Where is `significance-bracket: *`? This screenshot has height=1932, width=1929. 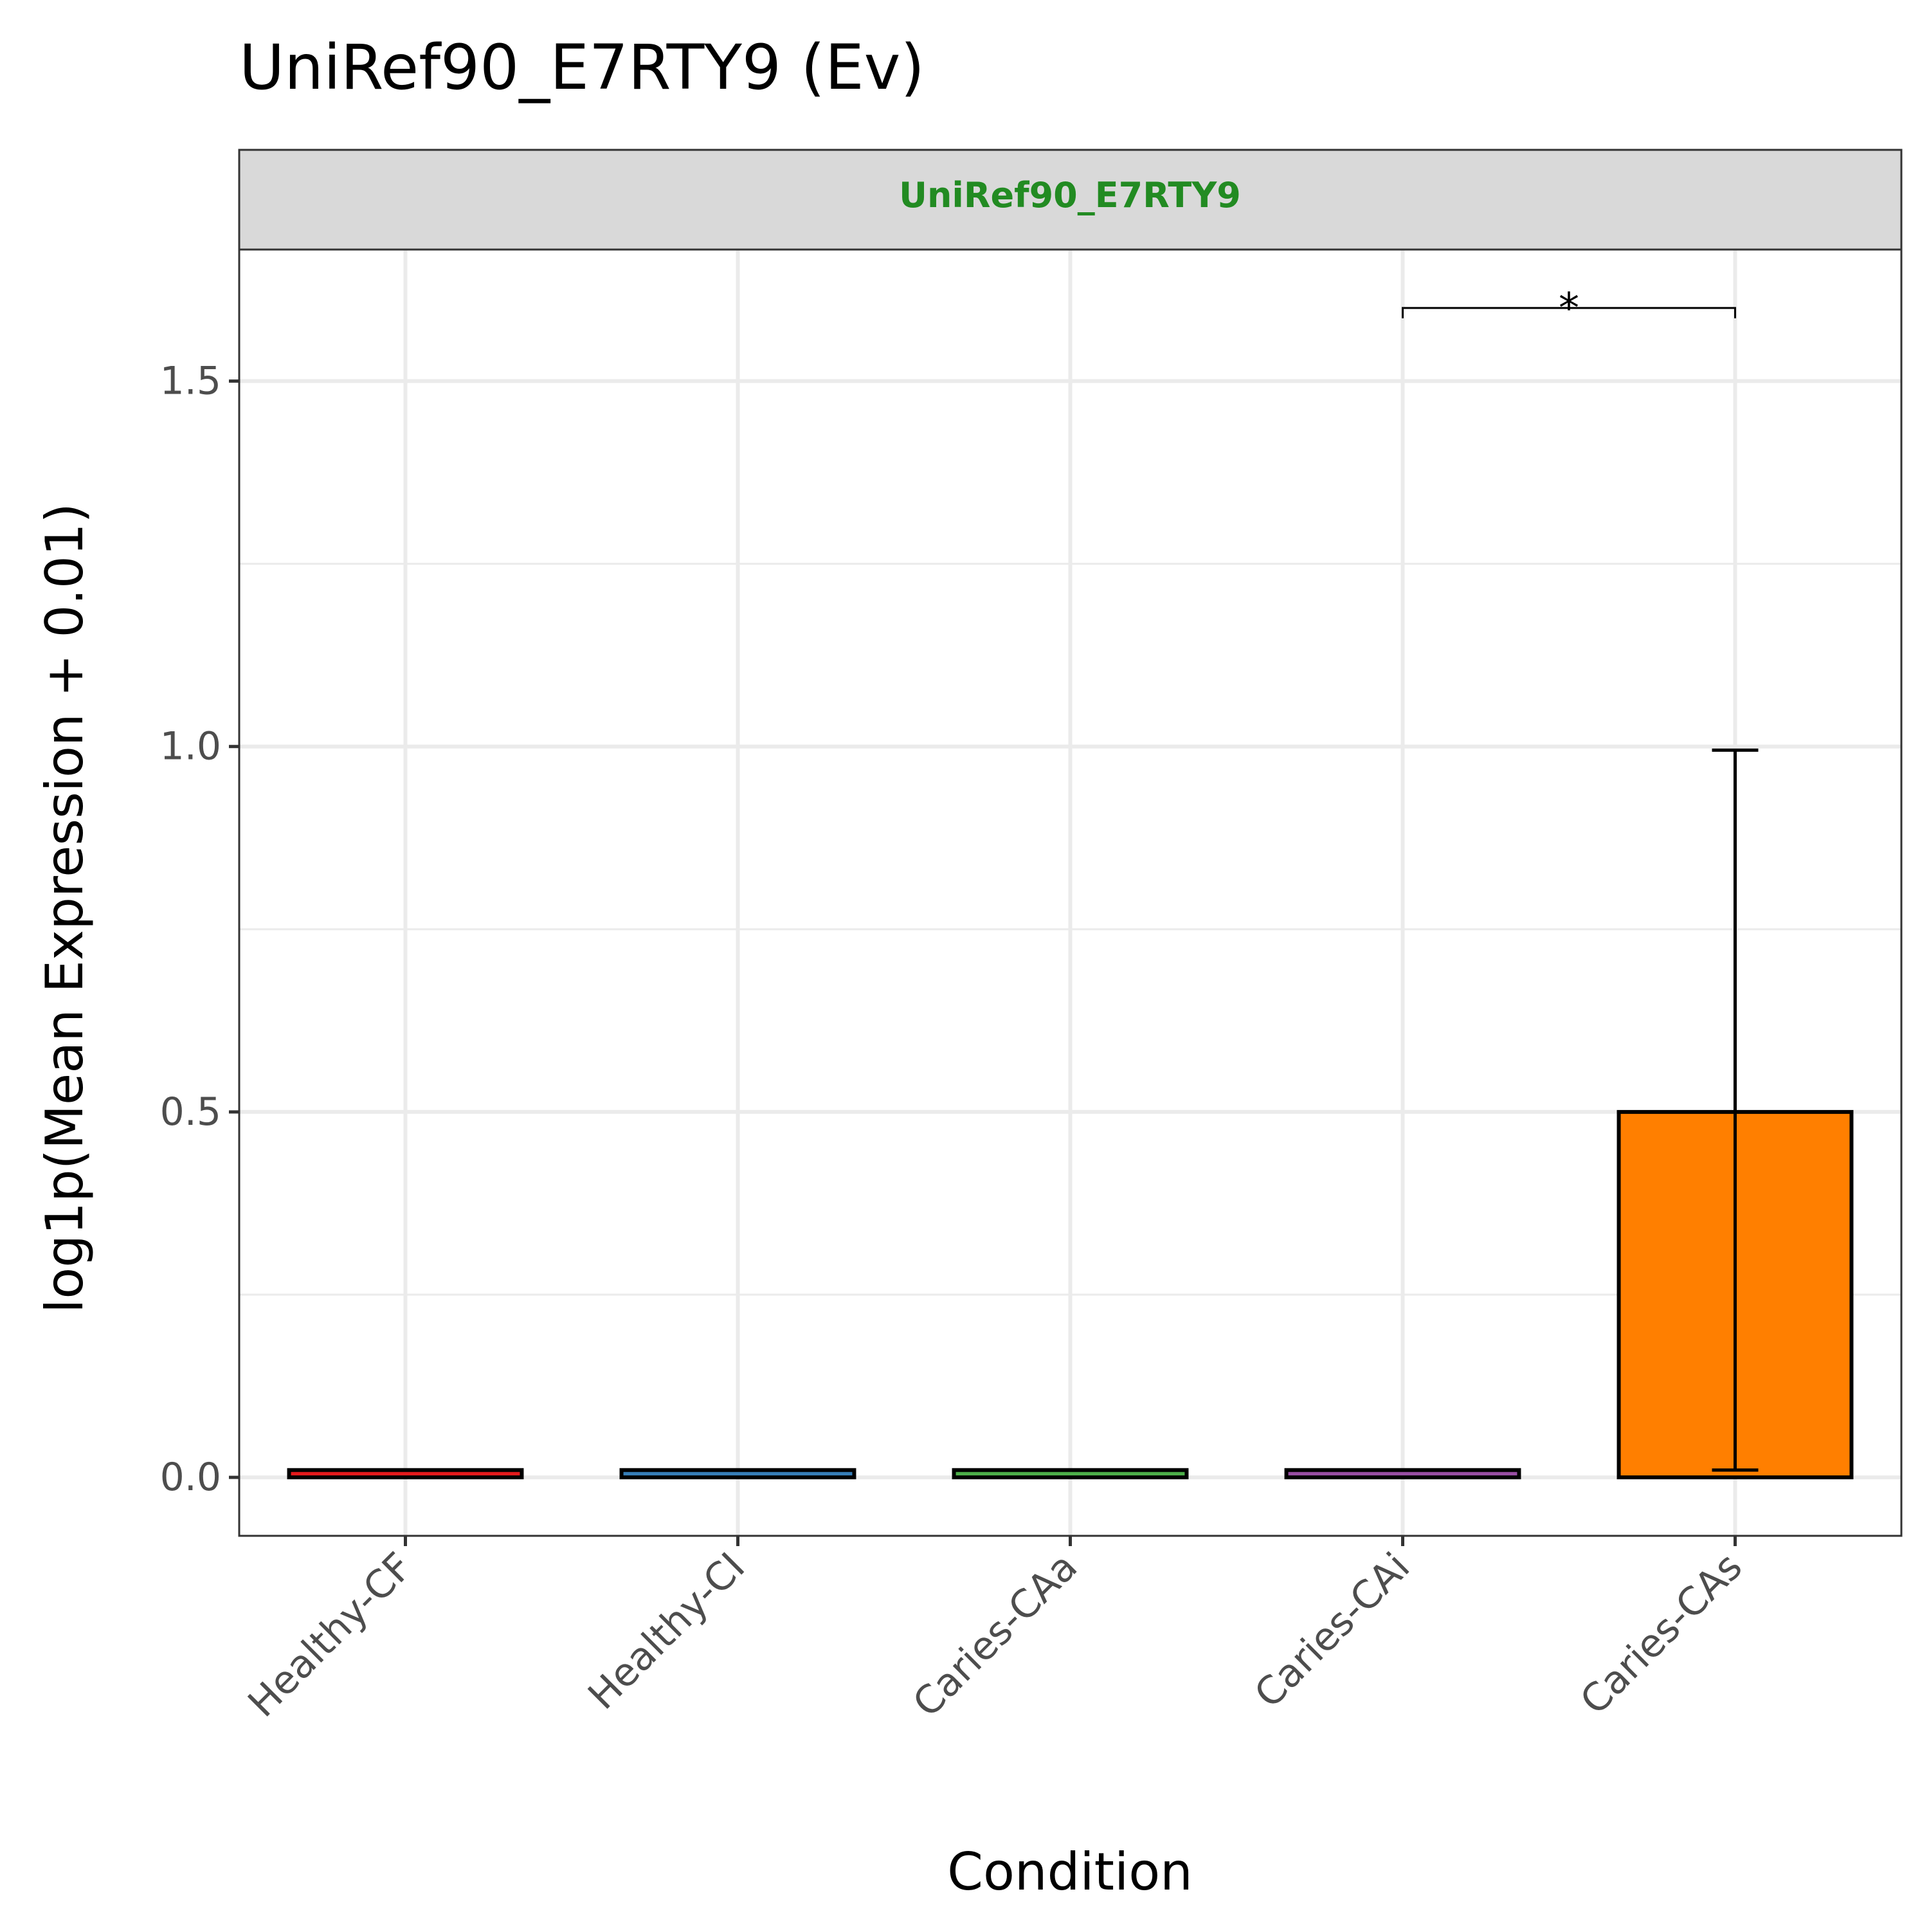 significance-bracket: * is located at coordinates (1569, 309).